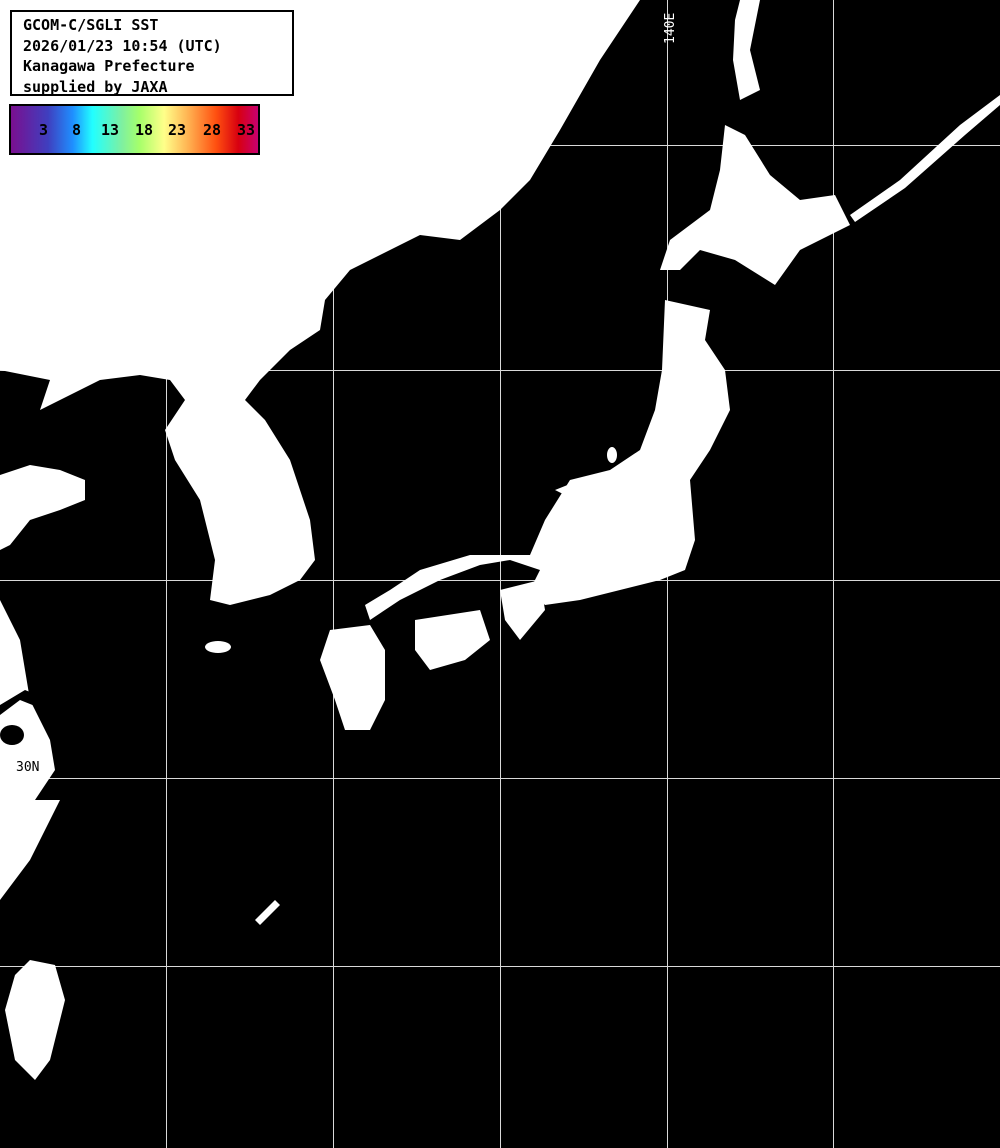 The width and height of the screenshot is (1000, 1148). What do you see at coordinates (267, 912) in the screenshot?
I see `land-ryukyu` at bounding box center [267, 912].